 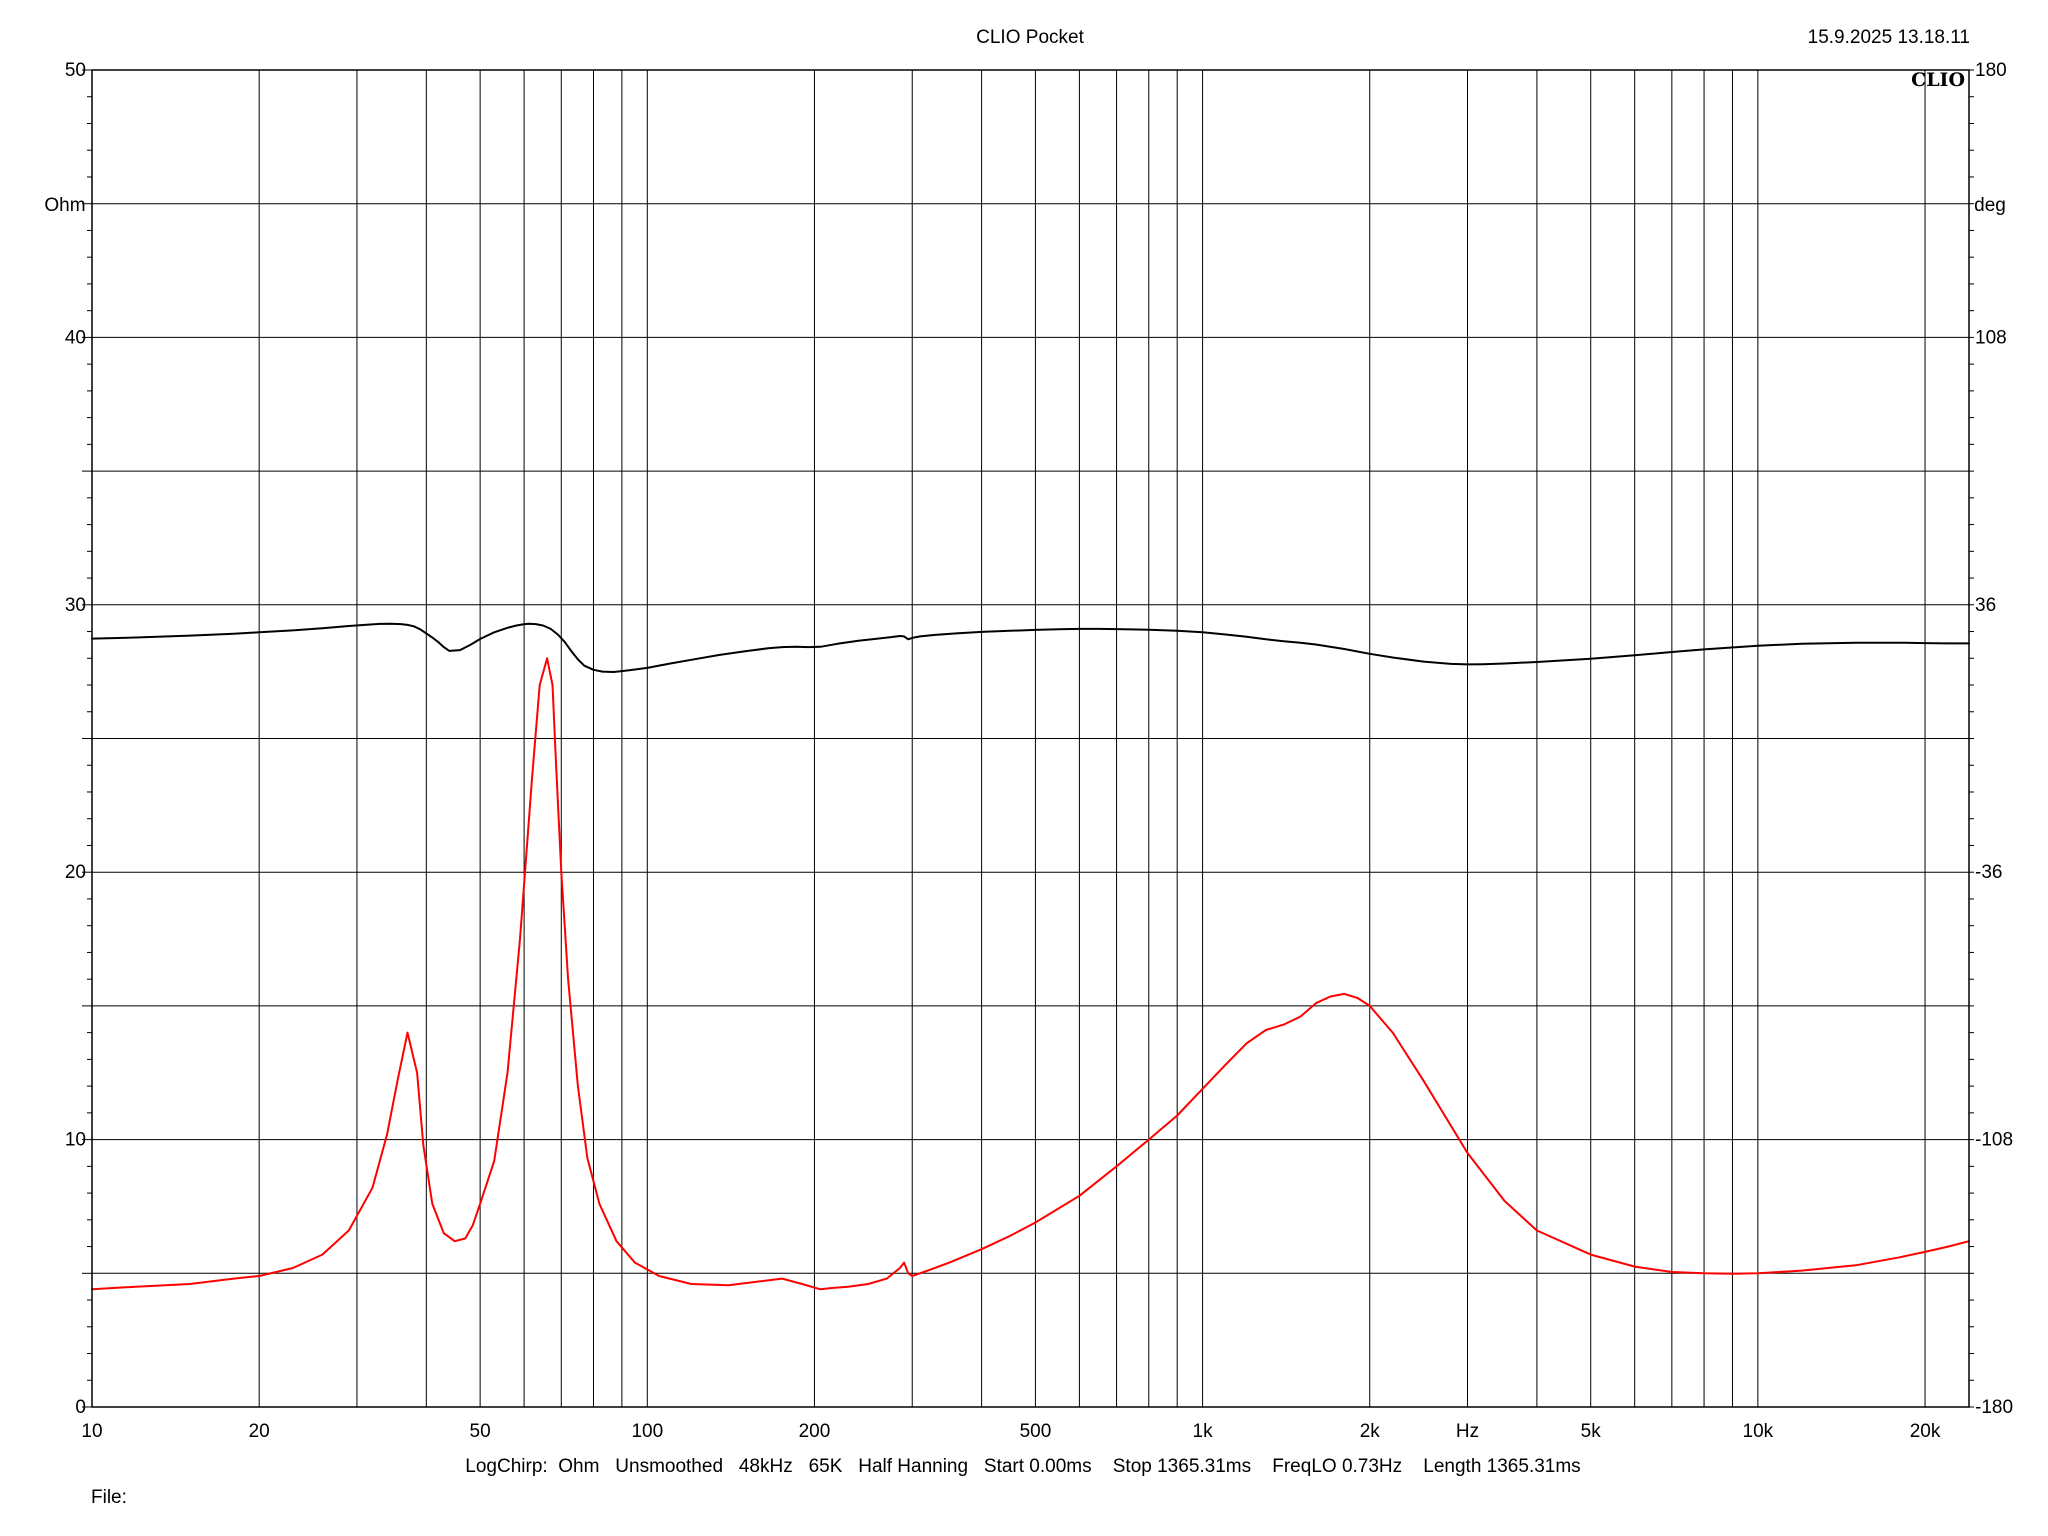 What do you see at coordinates (75, 1140) in the screenshot?
I see `left-tick-label: 10` at bounding box center [75, 1140].